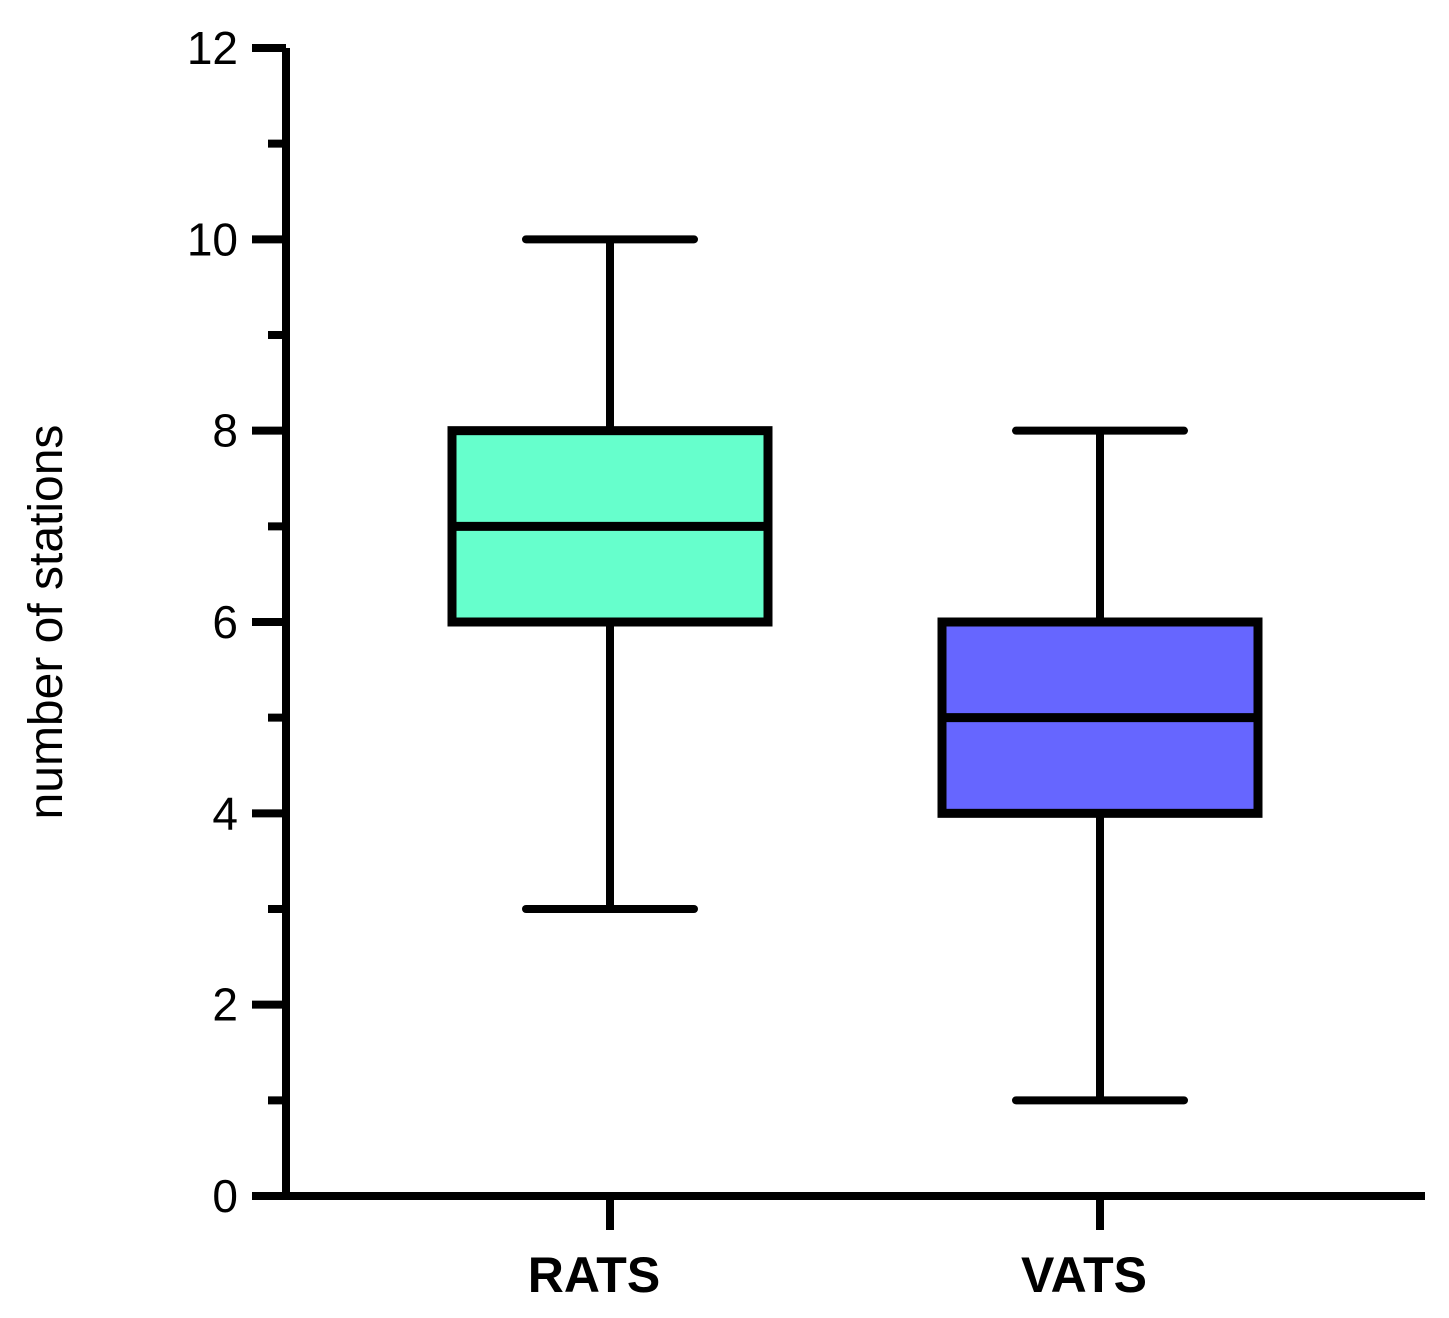  I want to click on box-rats, so click(610, 574).